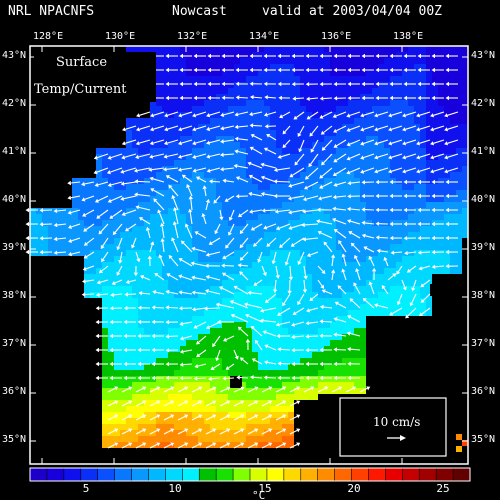 The height and width of the screenshot is (500, 500). Describe the element at coordinates (48, 36) in the screenshot. I see `lon-tick-label: 128°E` at that location.